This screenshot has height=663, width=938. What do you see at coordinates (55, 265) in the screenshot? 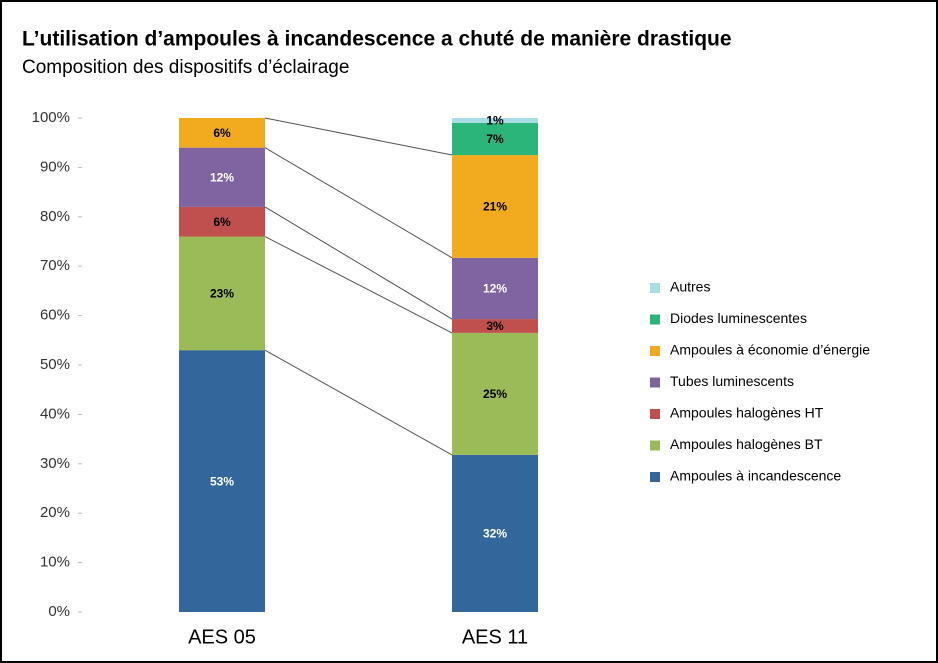
I see `y-tick-label: 70%` at bounding box center [55, 265].